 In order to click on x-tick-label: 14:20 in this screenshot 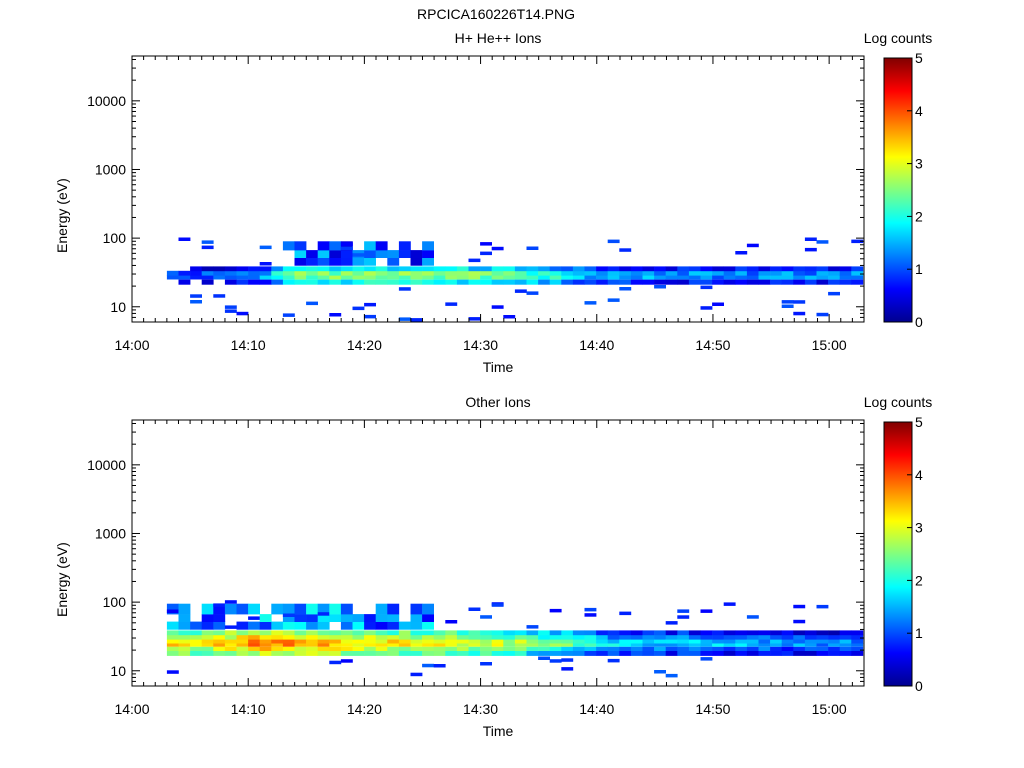, I will do `click(364, 345)`.